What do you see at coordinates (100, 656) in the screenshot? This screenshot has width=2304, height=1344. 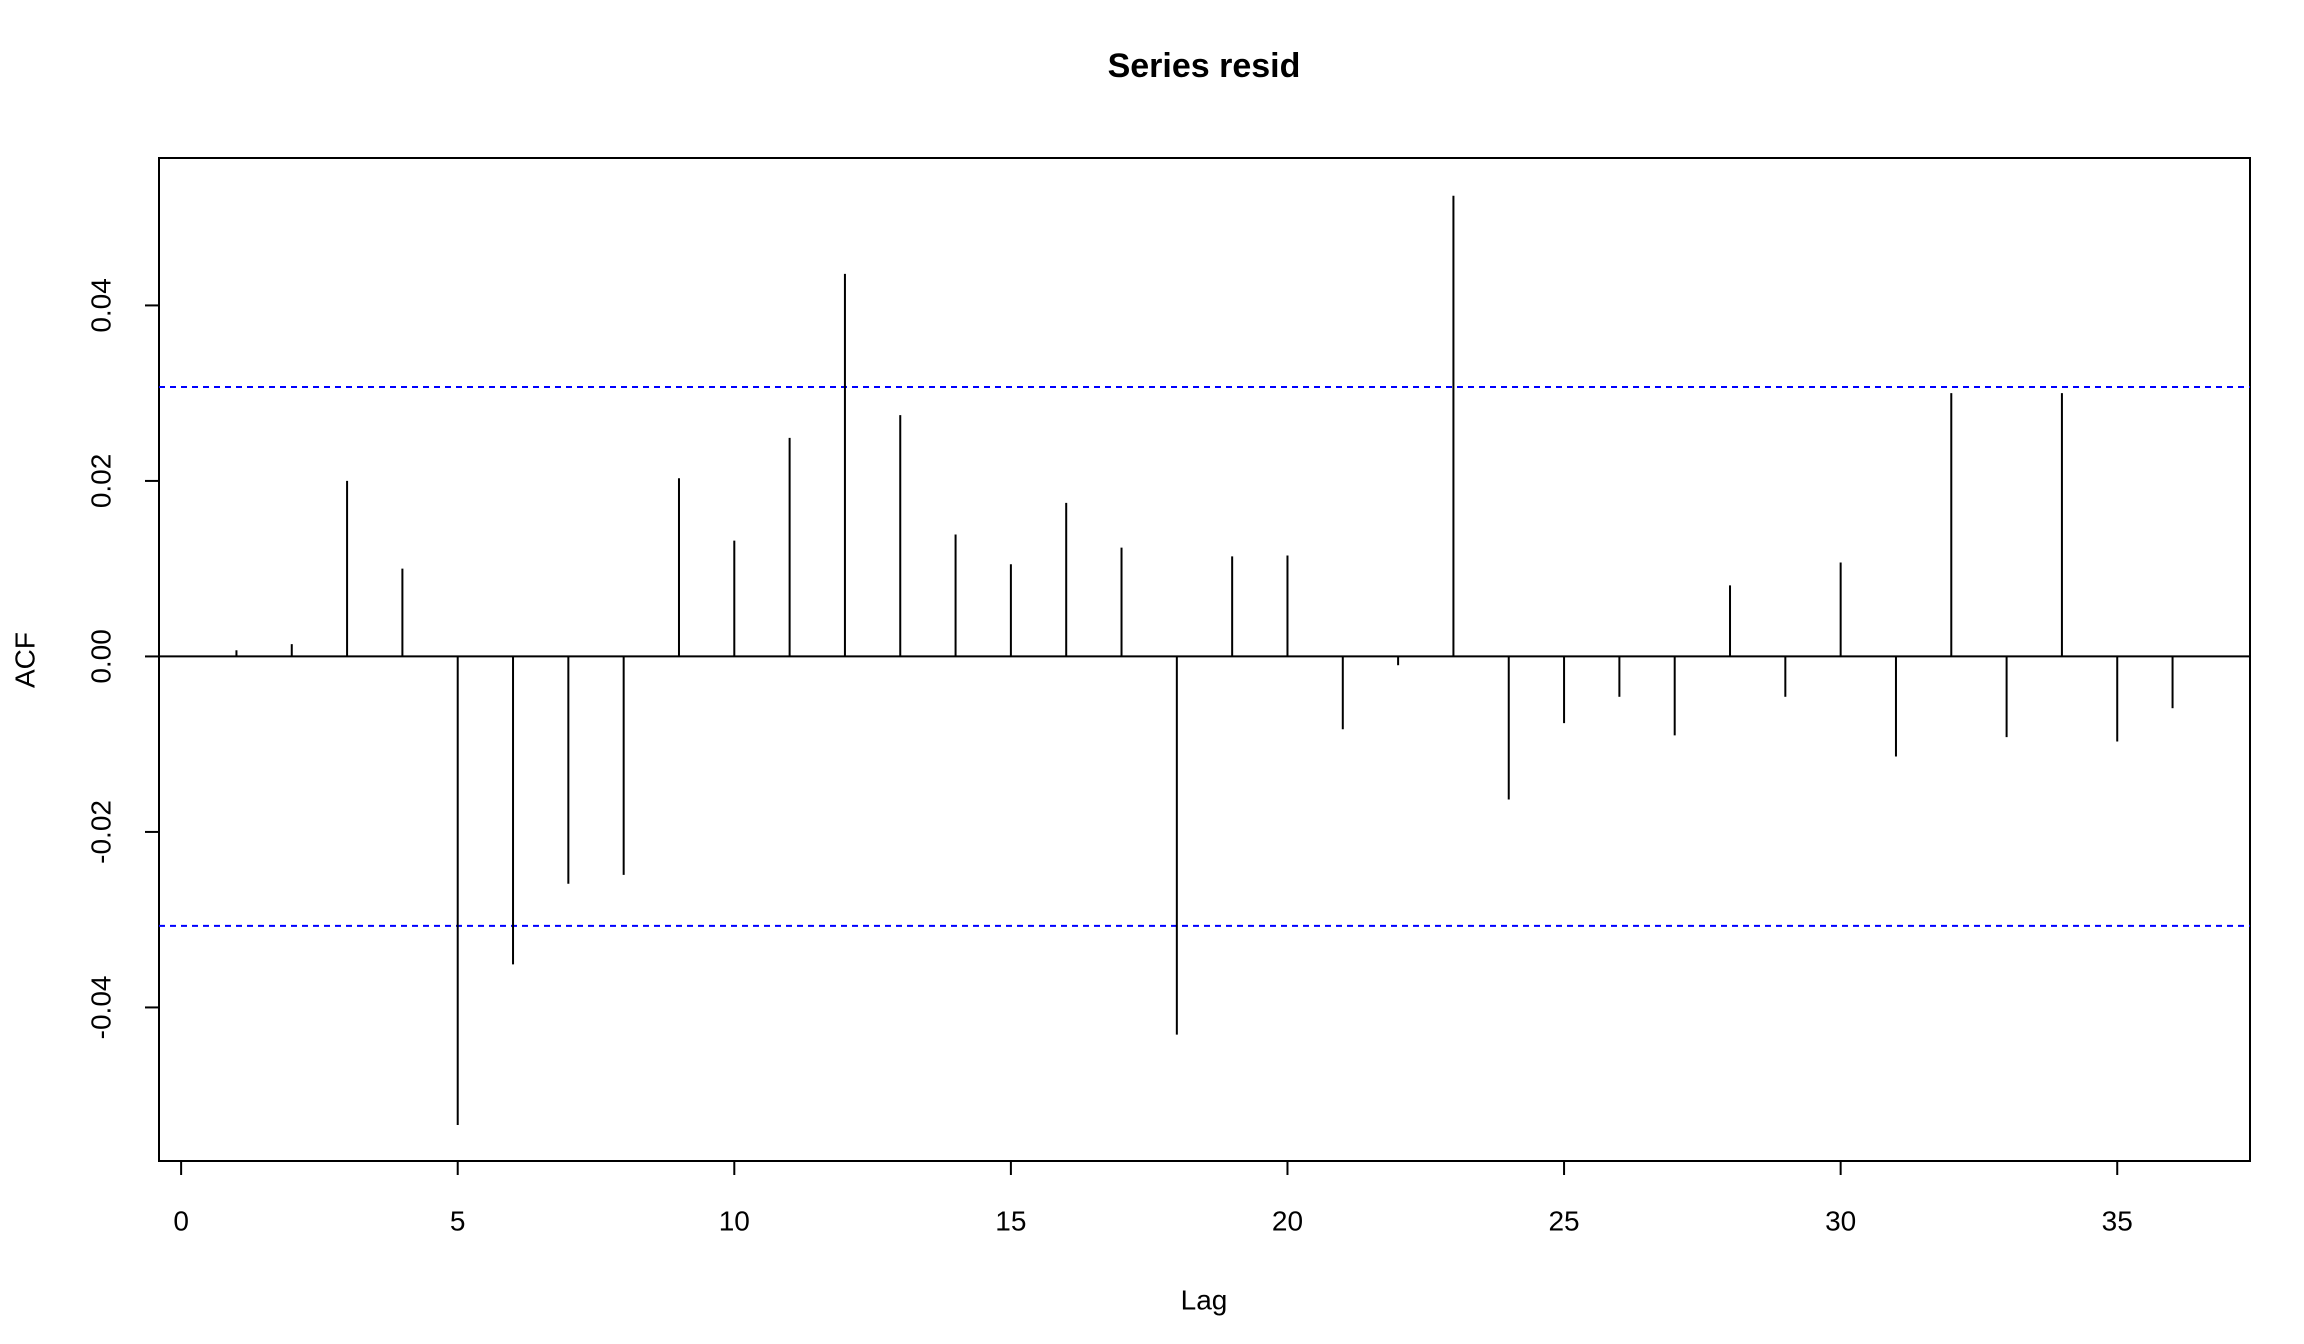 I see `y-tick-label: 0.00` at bounding box center [100, 656].